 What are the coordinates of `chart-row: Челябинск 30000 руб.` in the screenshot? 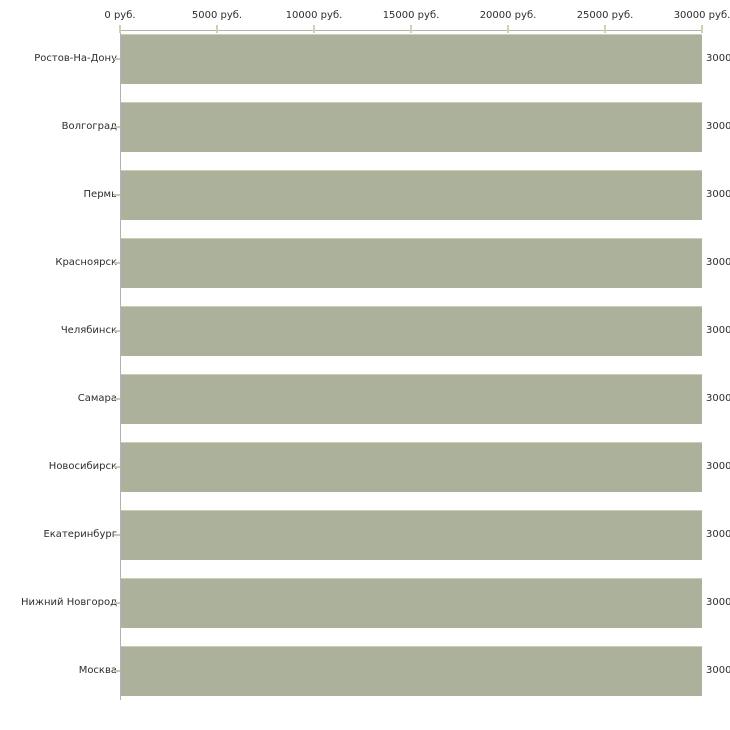 It's located at (365, 331).